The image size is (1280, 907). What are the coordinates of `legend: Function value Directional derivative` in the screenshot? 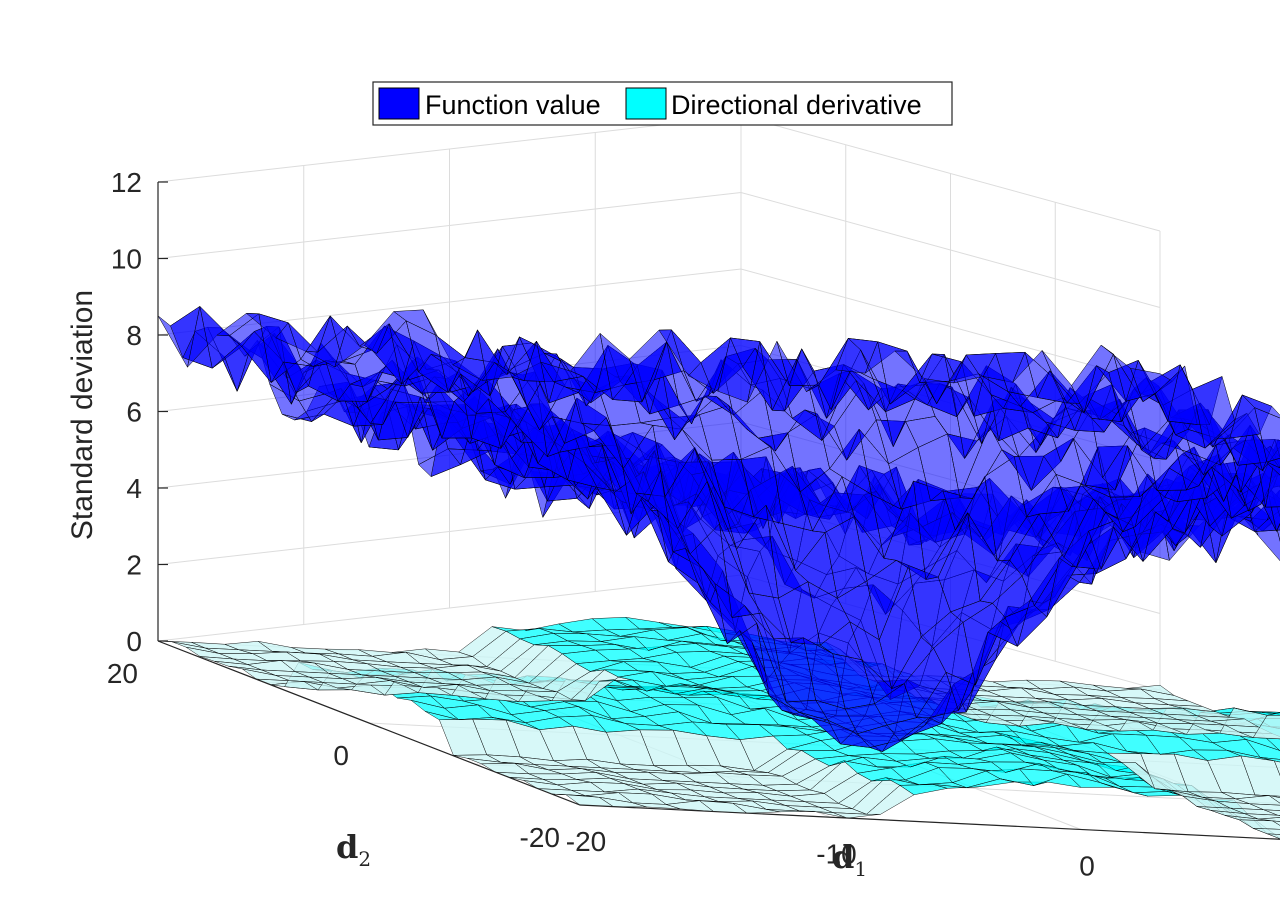 It's located at (662, 103).